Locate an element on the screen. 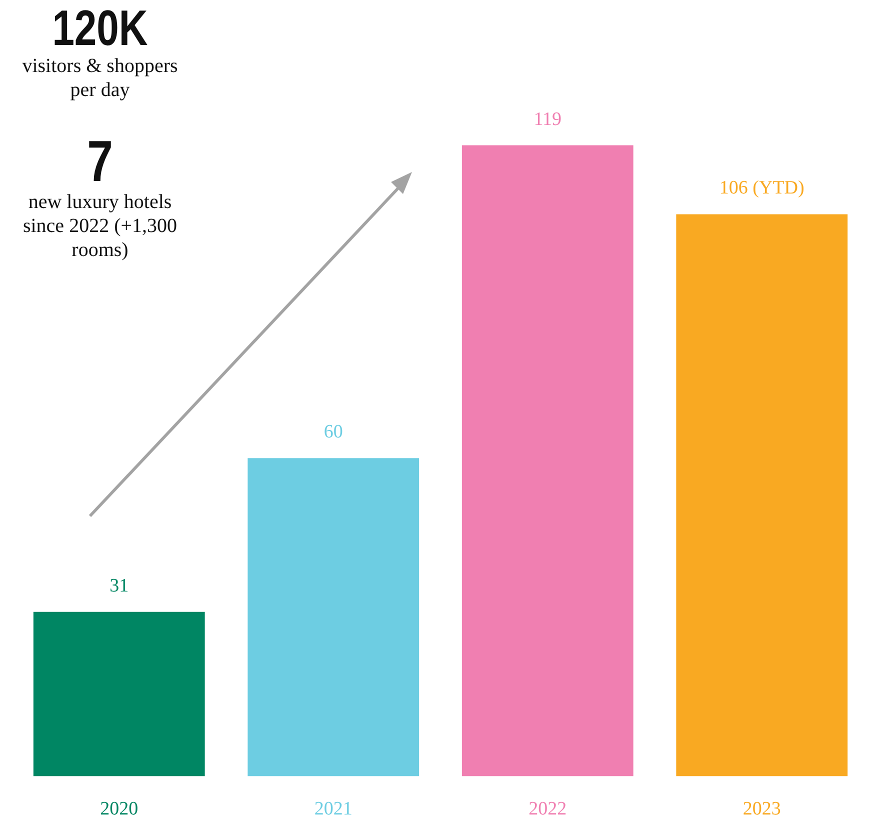  data-label: 106 (YTD) is located at coordinates (761, 188).